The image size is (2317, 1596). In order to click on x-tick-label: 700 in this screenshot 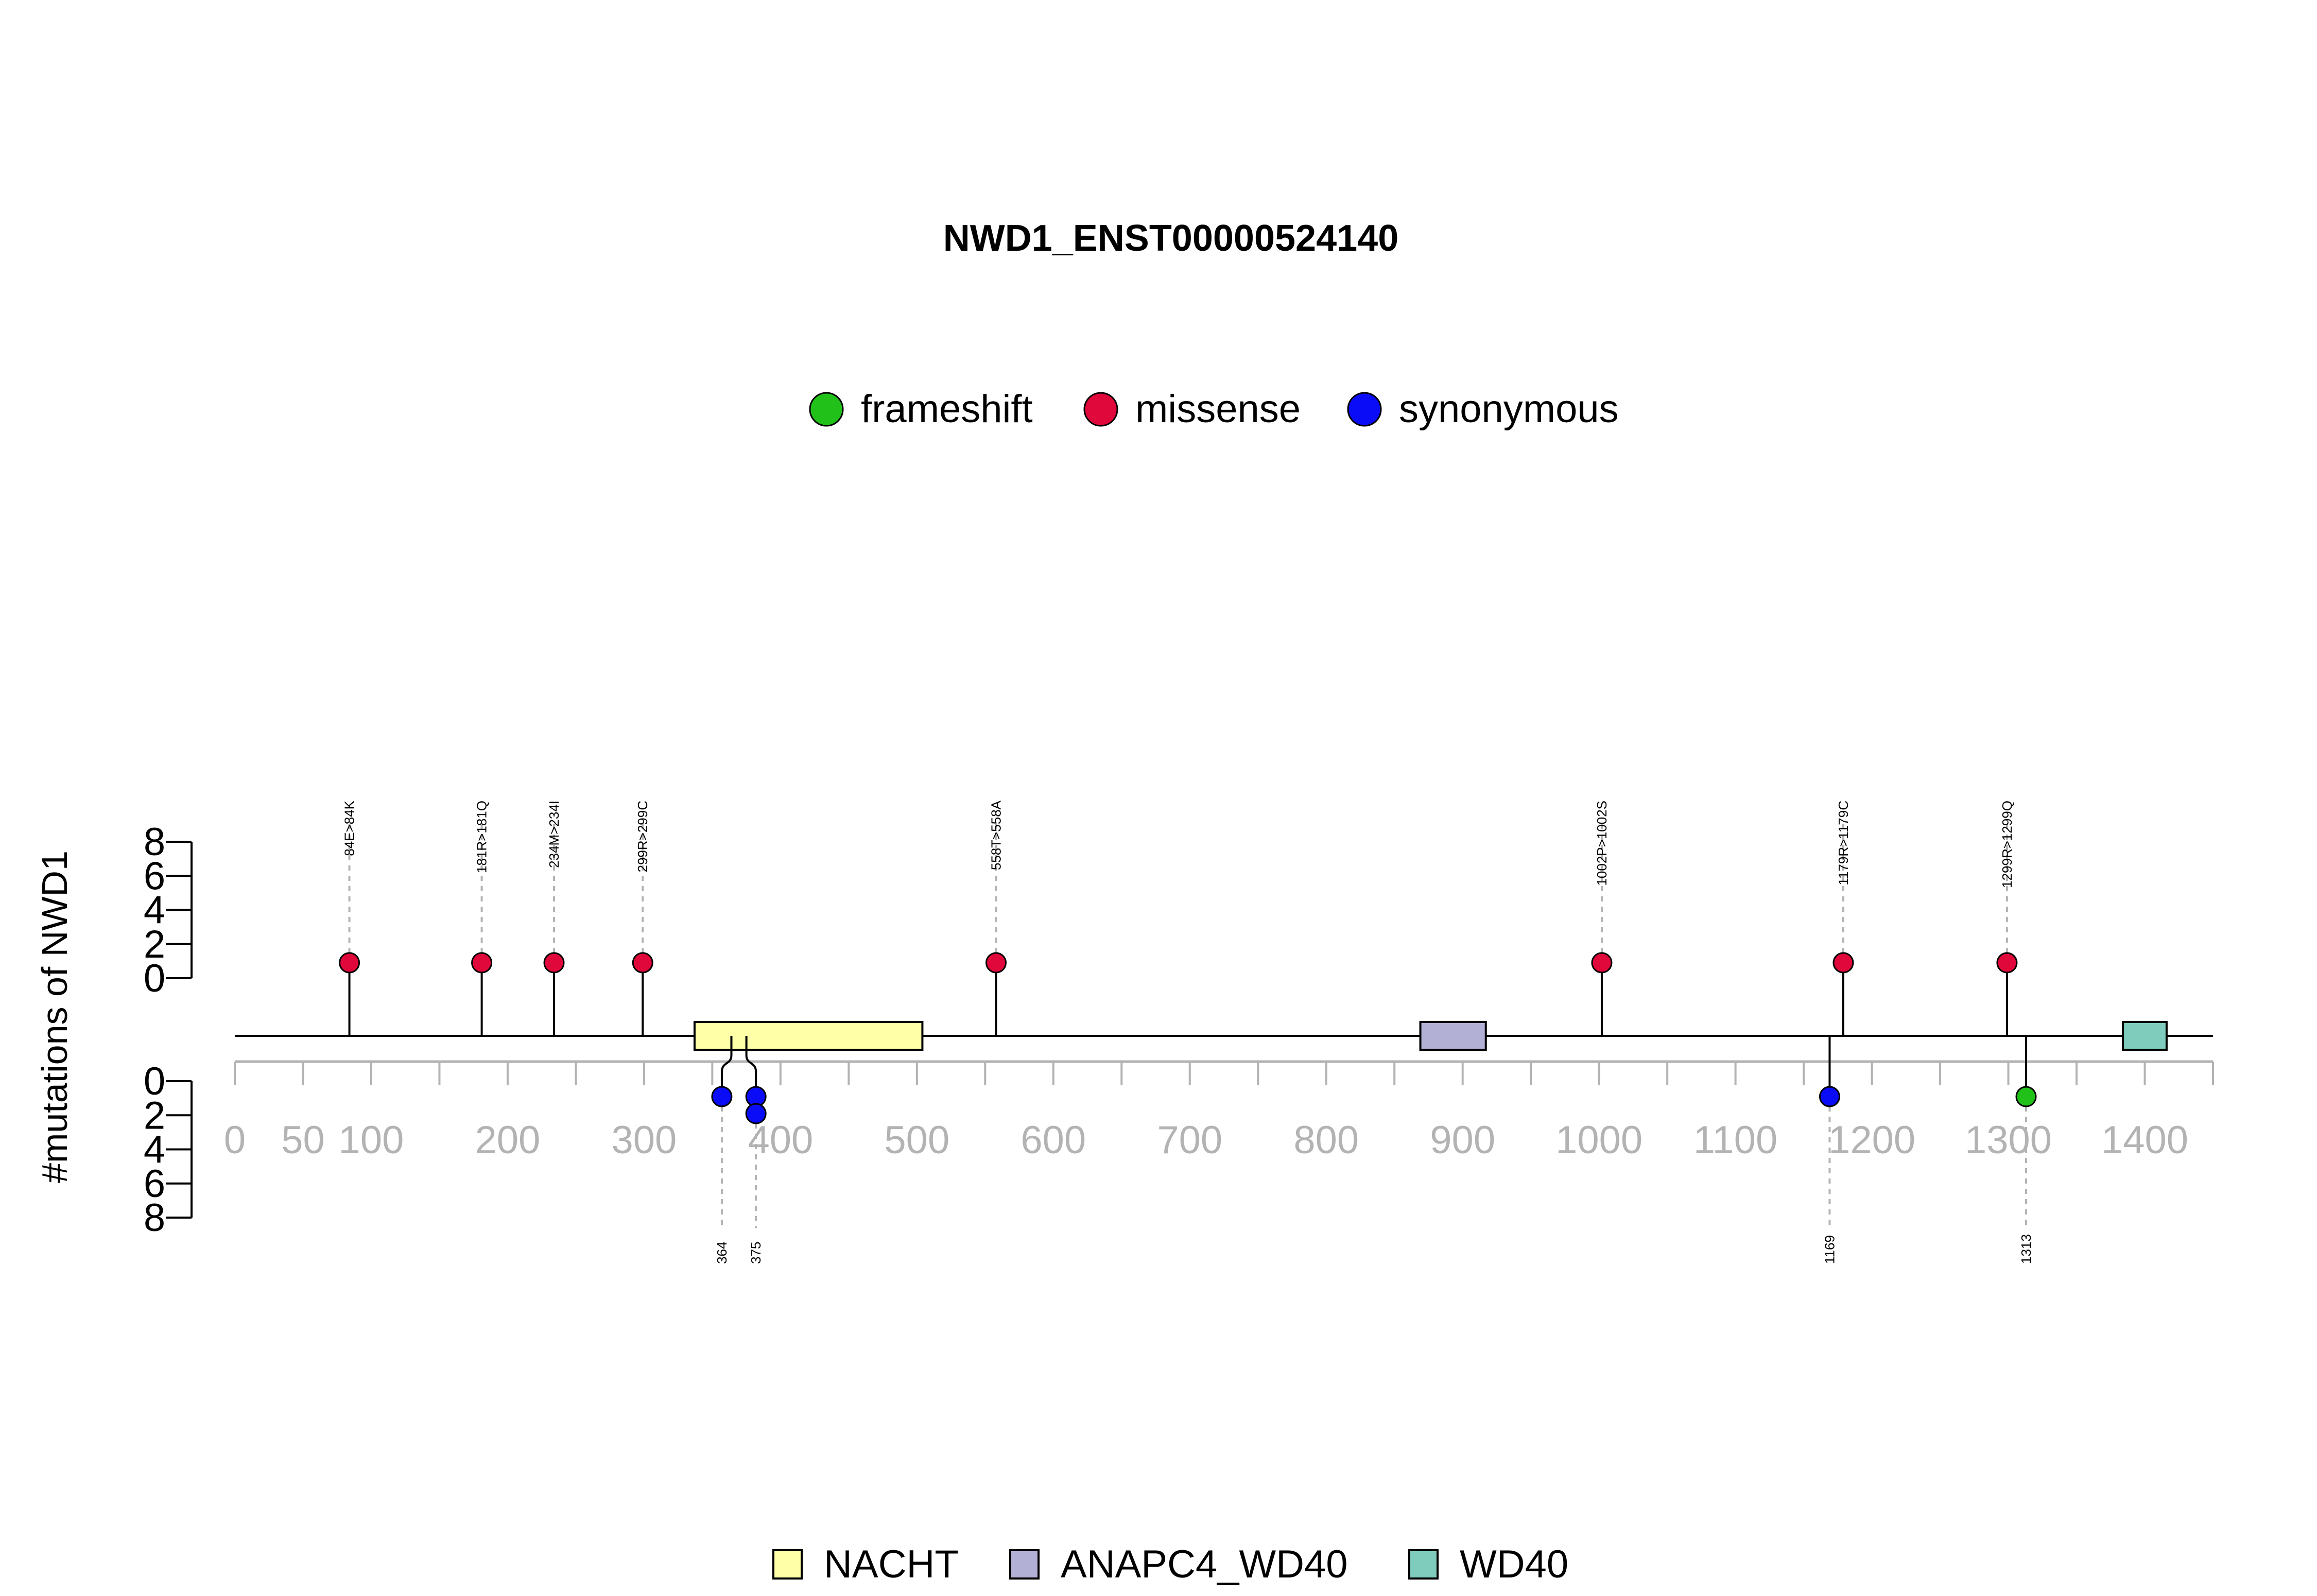, I will do `click(1189, 1140)`.